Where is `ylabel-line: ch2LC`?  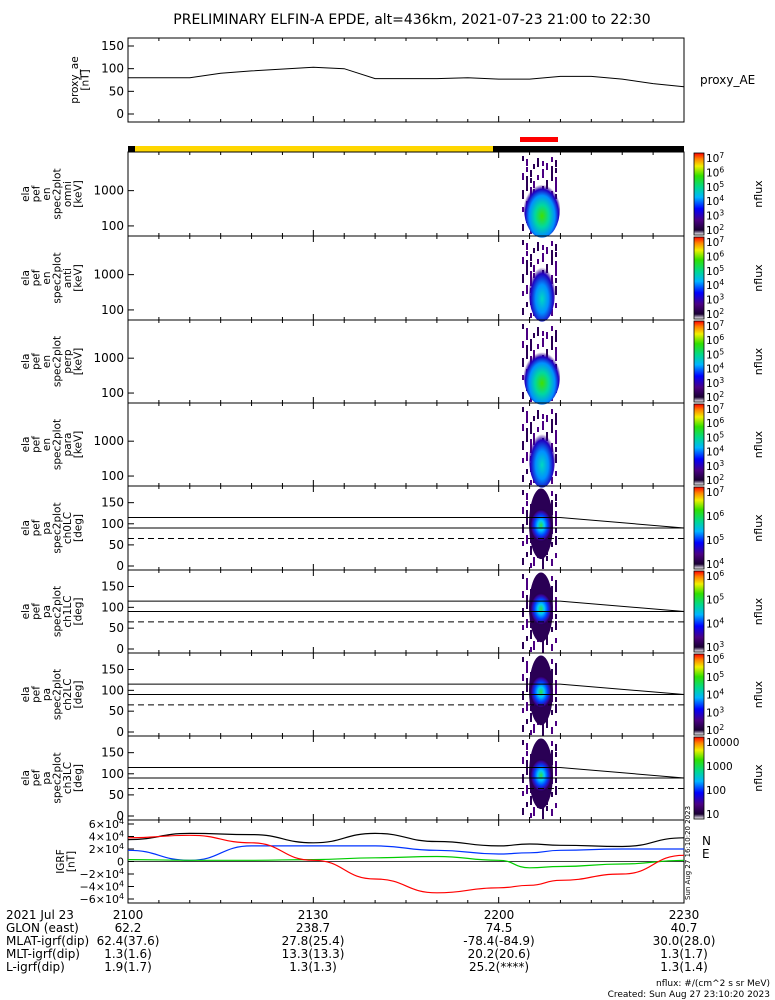 ylabel-line: ch2LC is located at coordinates (68, 694).